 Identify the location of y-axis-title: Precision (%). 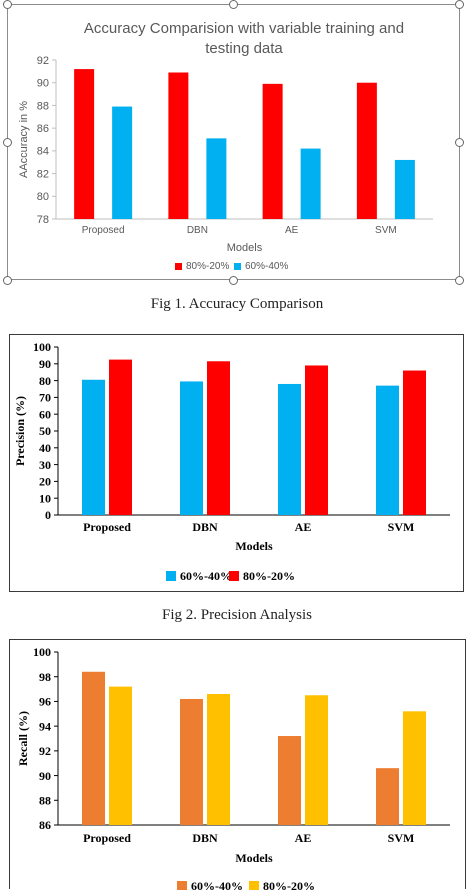
(20, 431).